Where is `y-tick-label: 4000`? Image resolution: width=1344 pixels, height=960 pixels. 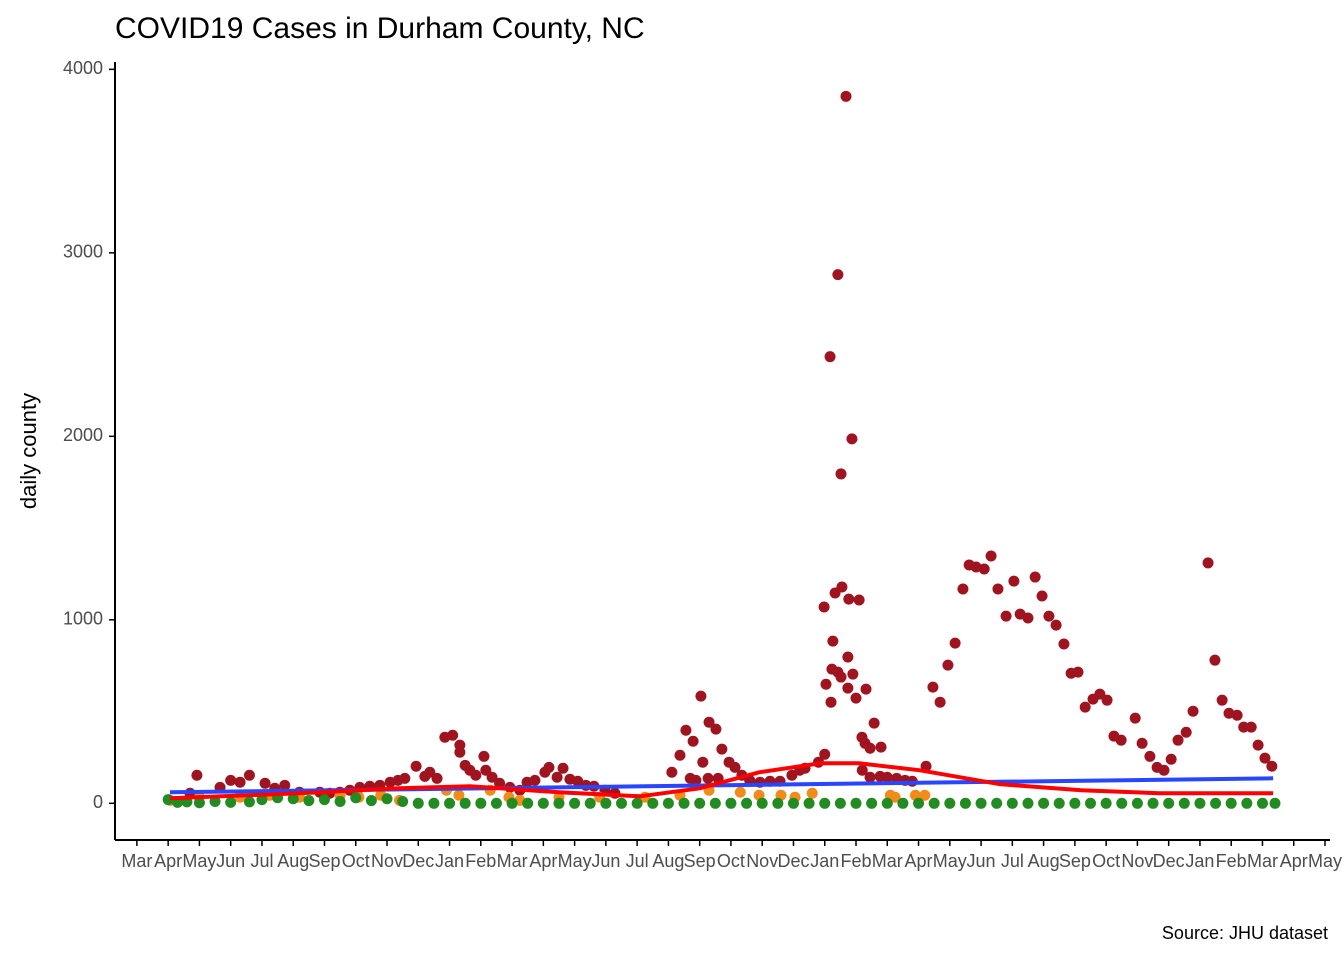 y-tick-label: 4000 is located at coordinates (83, 68).